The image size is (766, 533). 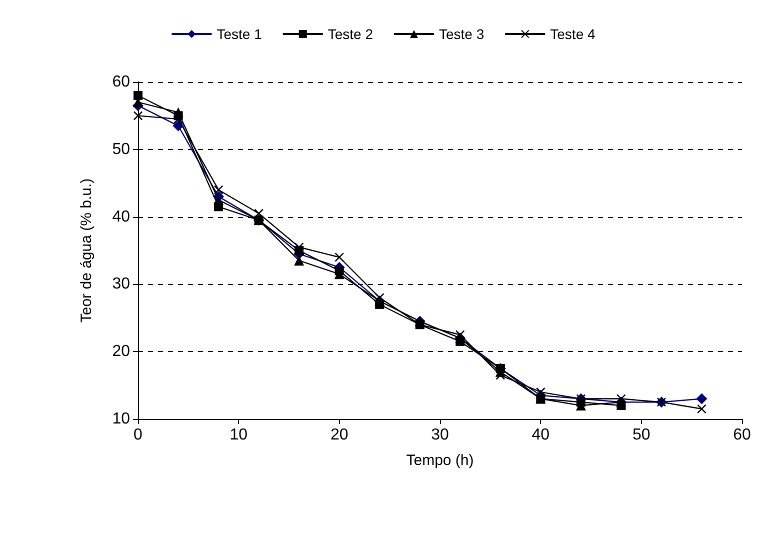 I want to click on y-tick-label: 50, so click(x=121, y=149).